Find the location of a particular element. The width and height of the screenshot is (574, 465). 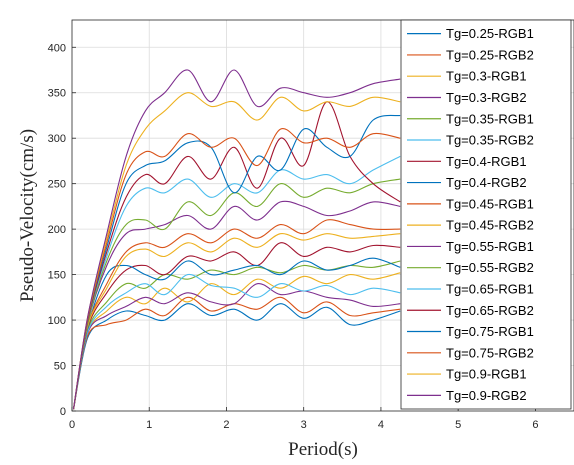

legend-label-10: Tg=0.55-RGB1 is located at coordinates (490, 246).